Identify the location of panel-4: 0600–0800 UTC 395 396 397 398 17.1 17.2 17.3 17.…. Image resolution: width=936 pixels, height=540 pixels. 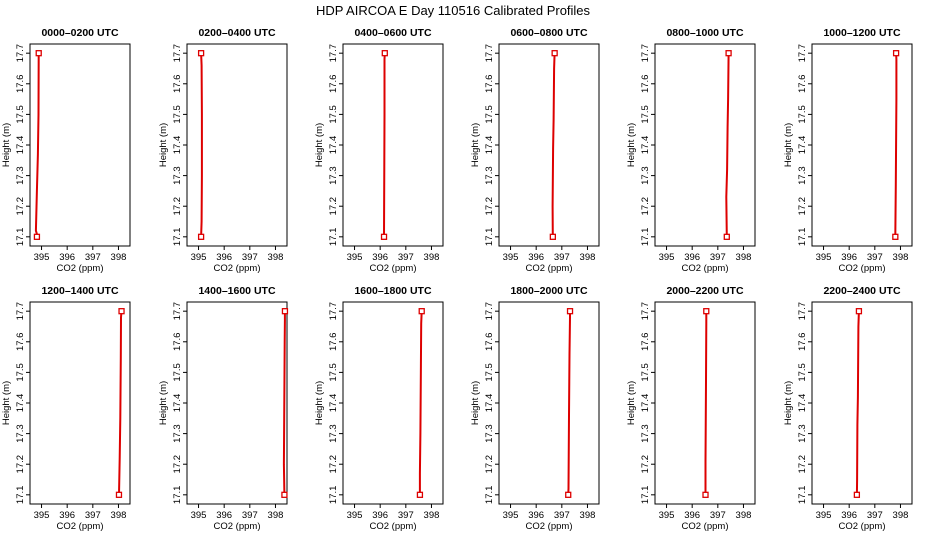
(535, 150).